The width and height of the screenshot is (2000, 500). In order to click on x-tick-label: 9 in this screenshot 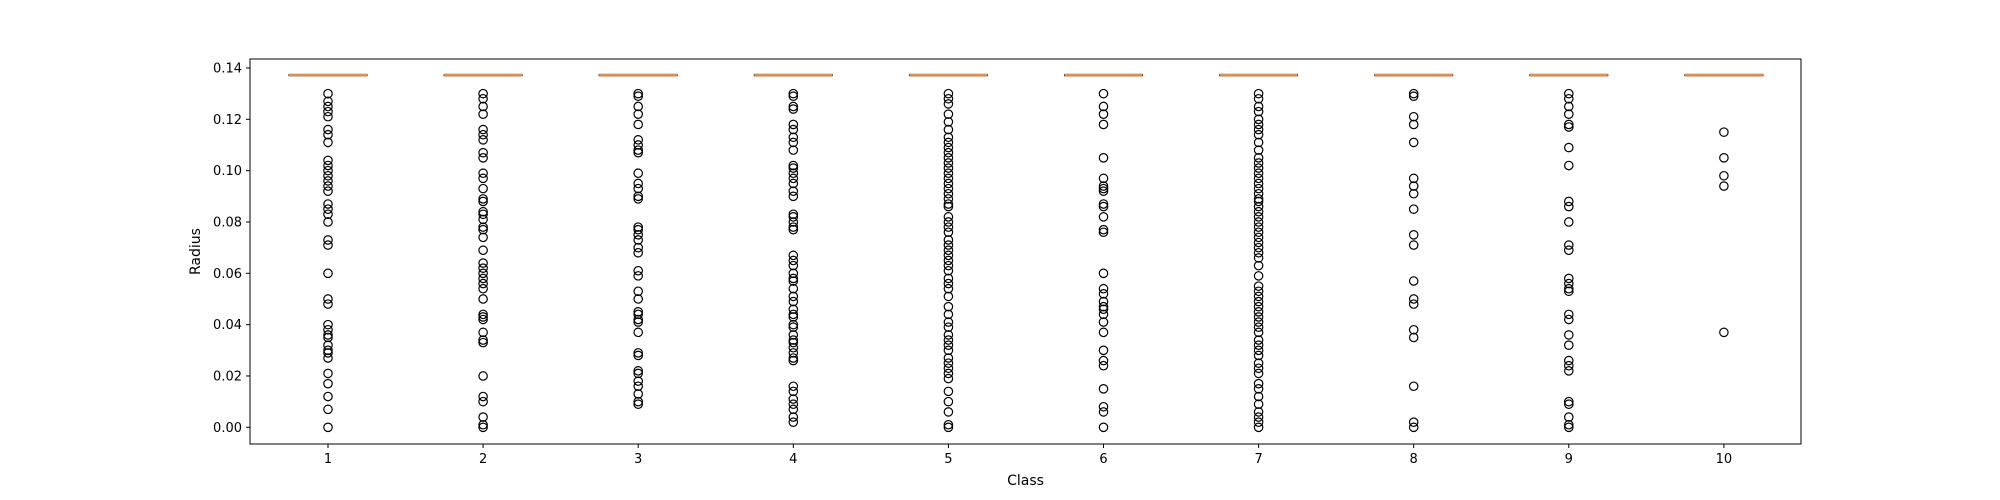, I will do `click(1569, 459)`.